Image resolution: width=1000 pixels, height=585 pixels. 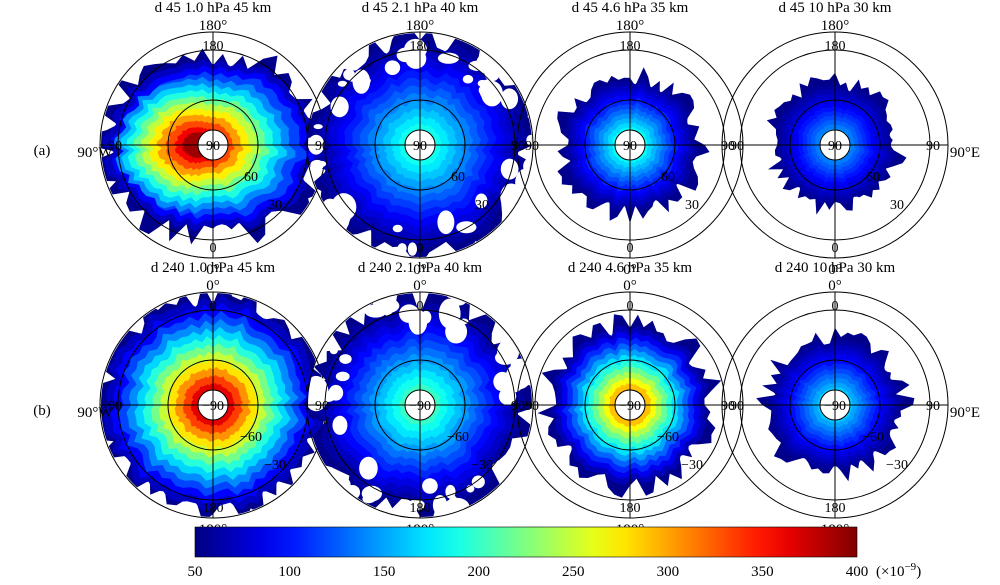 I want to click on right-edge-label: 90°E, so click(x=965, y=153).